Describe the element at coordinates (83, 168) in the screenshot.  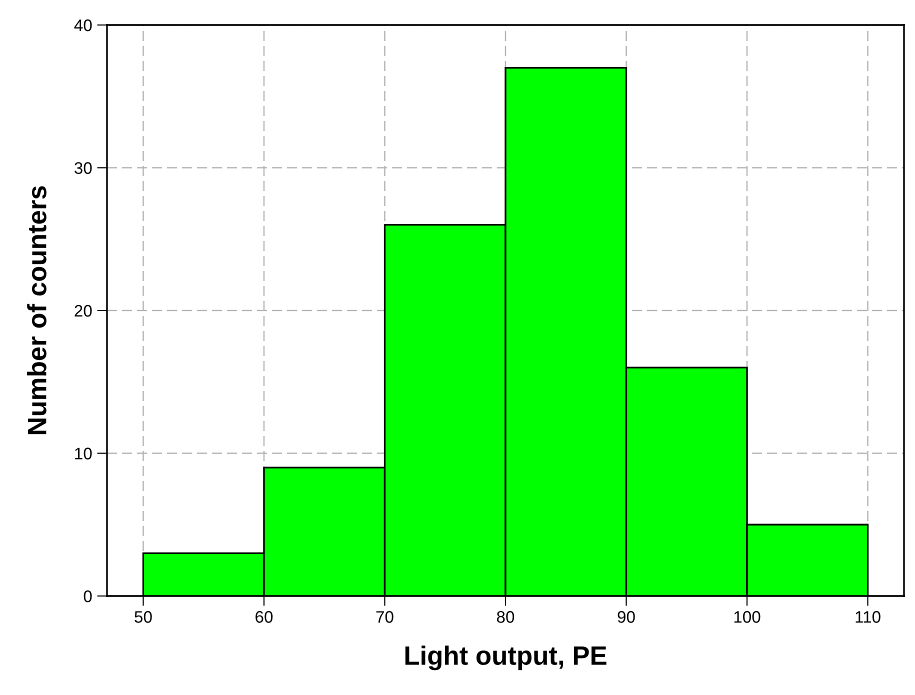
I see `y-tick-label: 30` at that location.